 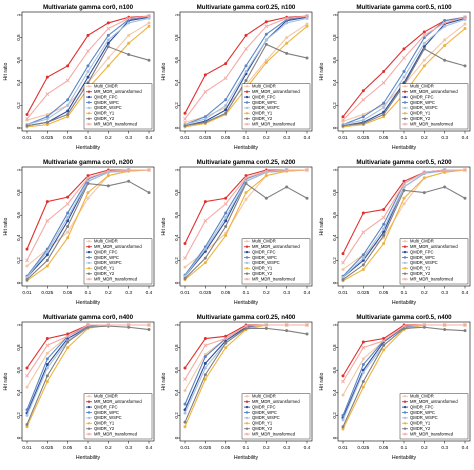 What do you see at coordinates (384, 138) in the screenshot?
I see `x-tick-label: 0.05` at bounding box center [384, 138].